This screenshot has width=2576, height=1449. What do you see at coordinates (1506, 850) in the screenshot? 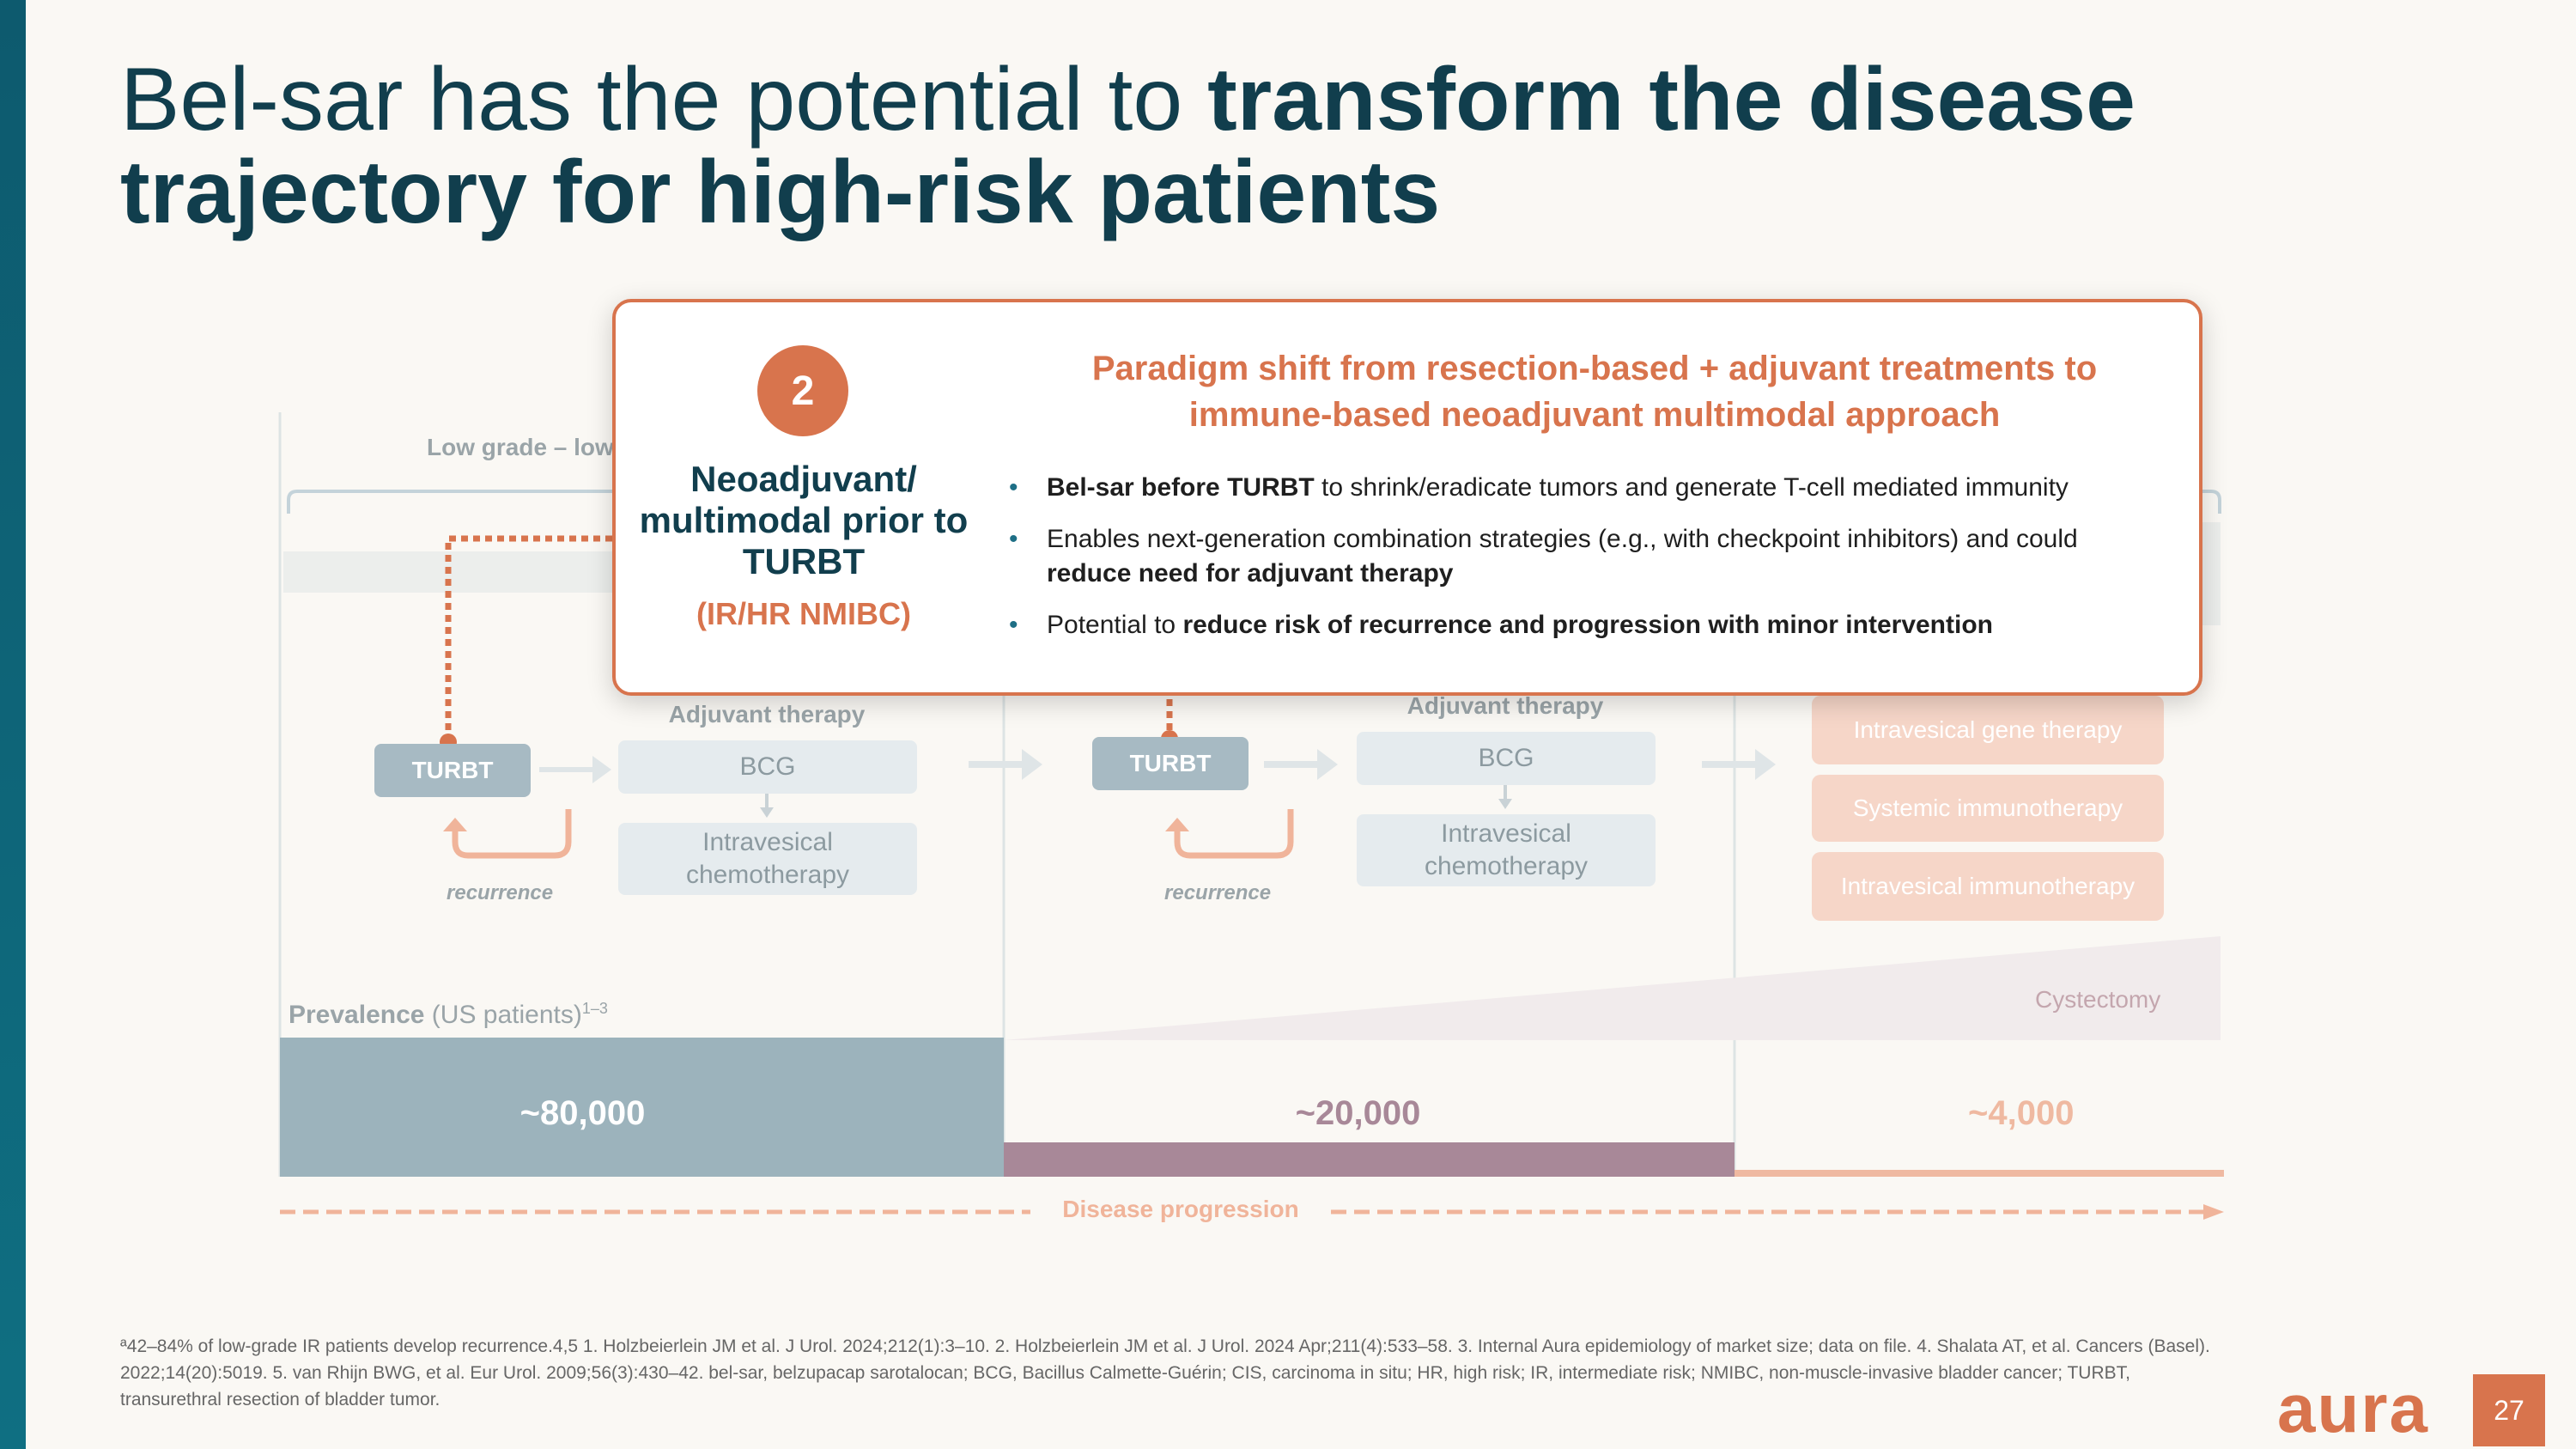
I see `chemo-box-2: Intravesical chemotherapy` at bounding box center [1506, 850].